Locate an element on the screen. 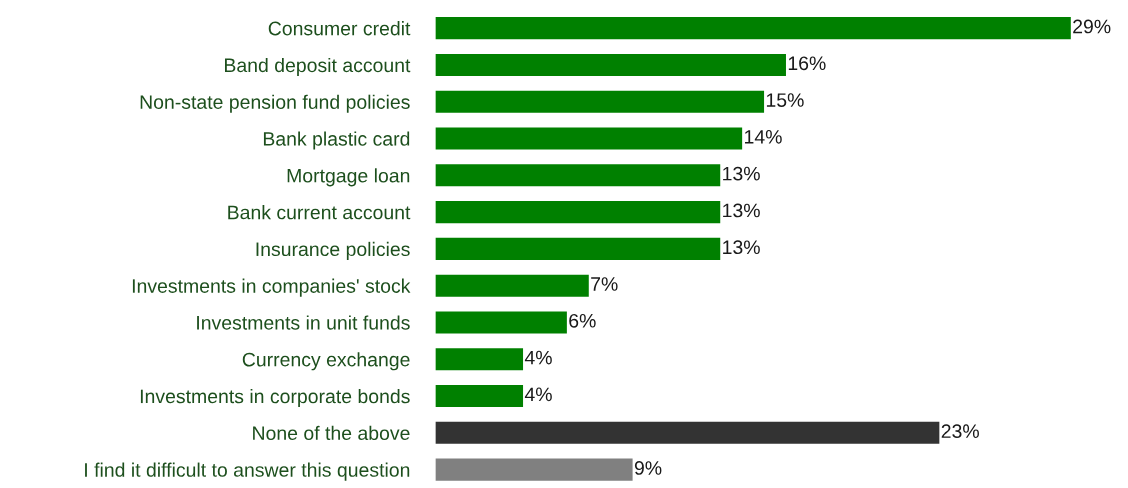 The image size is (1128, 488). y-tick-label: Insurance policies is located at coordinates (333, 250).